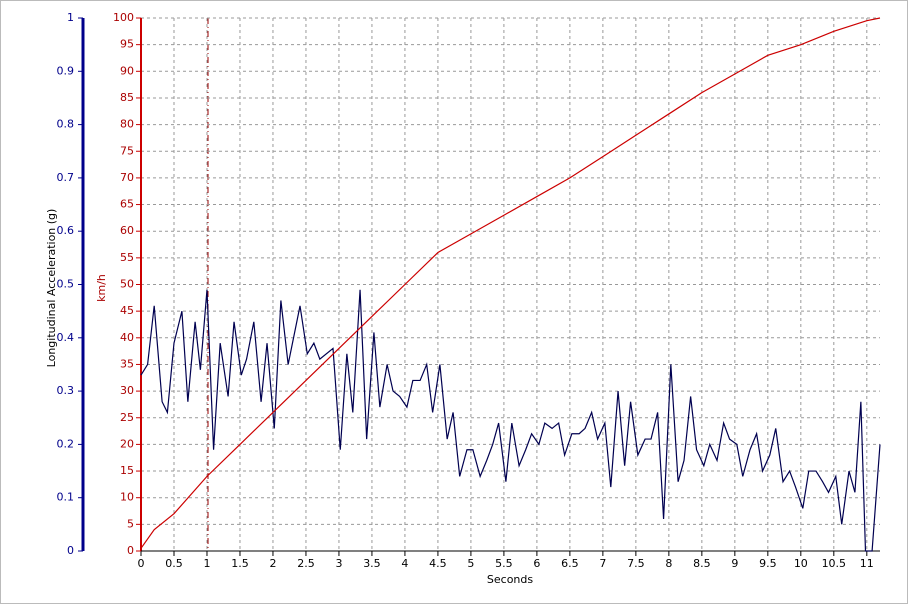 The width and height of the screenshot is (908, 605). What do you see at coordinates (372, 563) in the screenshot?
I see `x-tick-label: 3.5` at bounding box center [372, 563].